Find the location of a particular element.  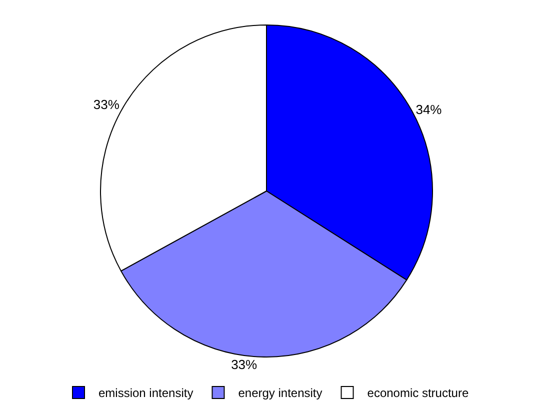

legend-label: economic structure is located at coordinates (418, 393).